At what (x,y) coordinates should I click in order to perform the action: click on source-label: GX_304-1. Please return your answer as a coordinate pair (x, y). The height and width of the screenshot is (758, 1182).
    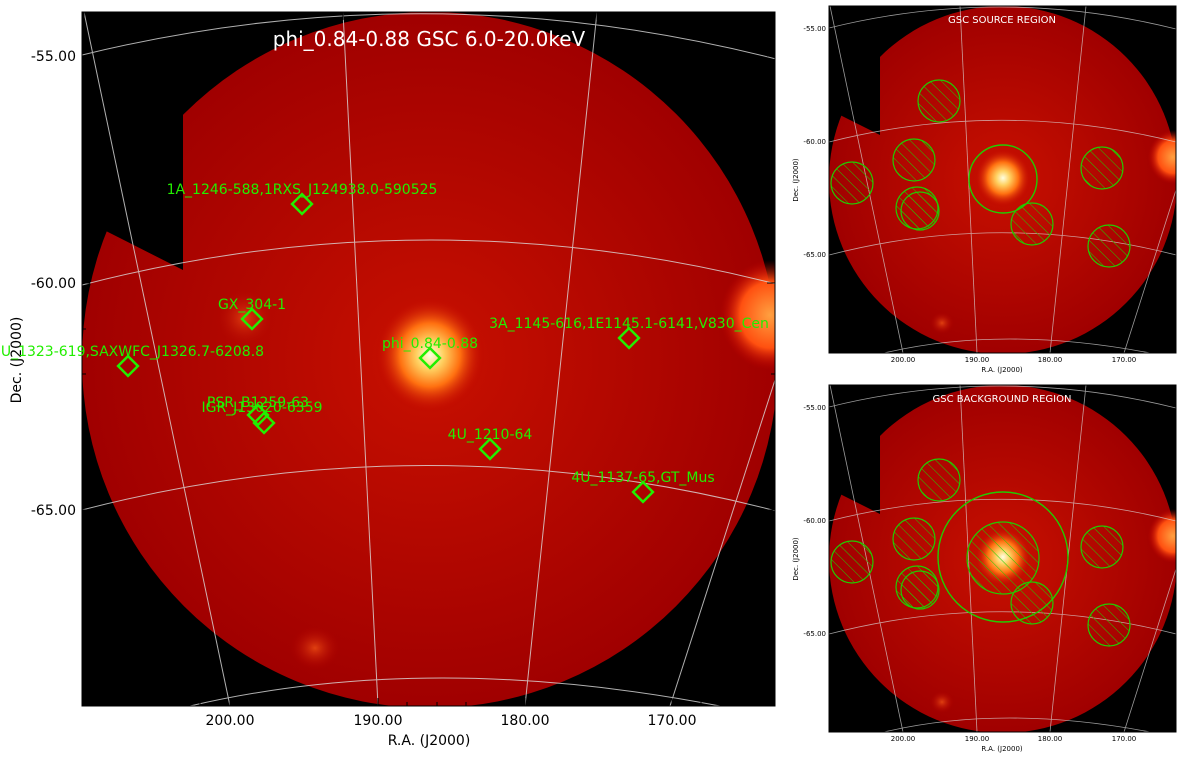
    Looking at the image, I should click on (252, 305).